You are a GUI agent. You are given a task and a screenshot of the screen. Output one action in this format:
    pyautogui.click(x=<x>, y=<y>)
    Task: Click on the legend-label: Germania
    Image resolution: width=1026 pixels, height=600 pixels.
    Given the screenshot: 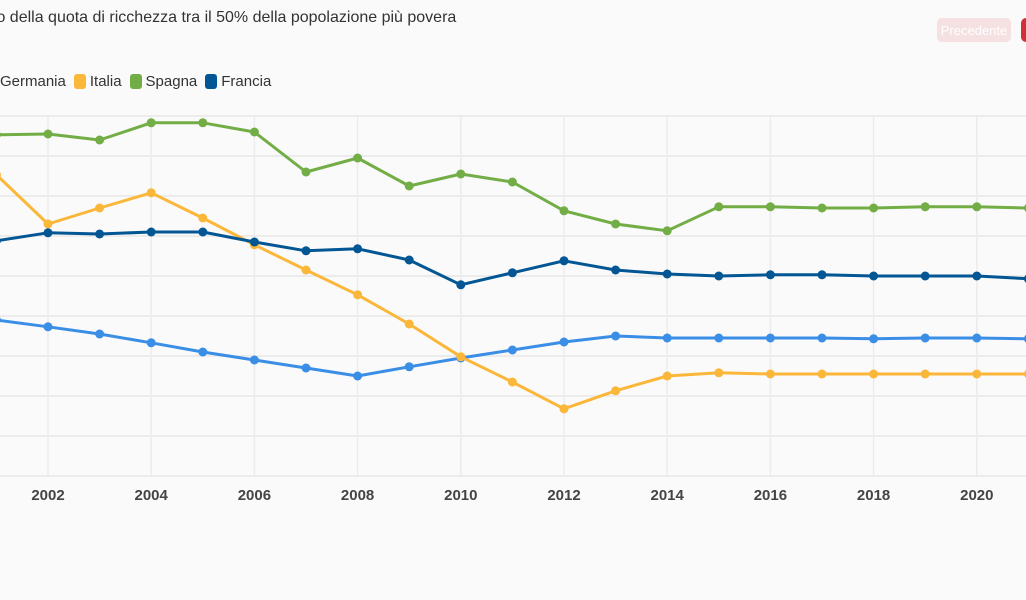 What is the action you would take?
    pyautogui.click(x=33, y=81)
    